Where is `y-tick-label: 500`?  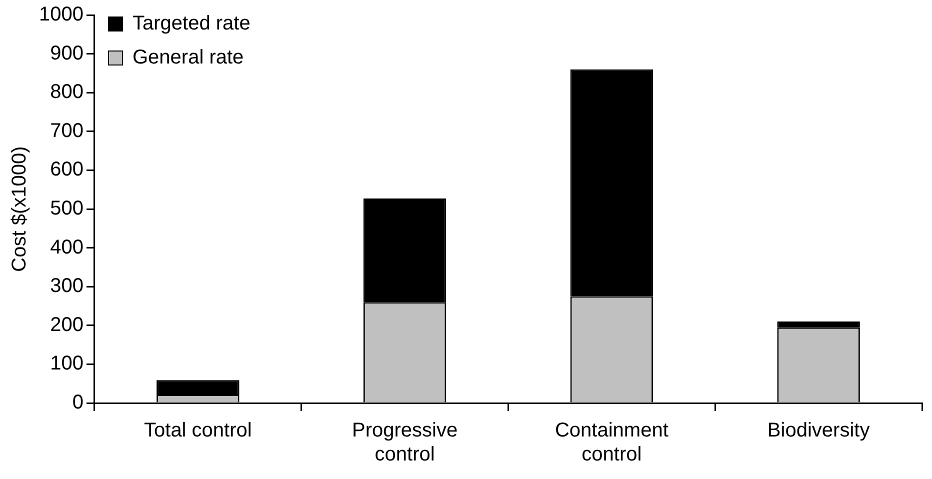
y-tick-label: 500 is located at coordinates (67, 209).